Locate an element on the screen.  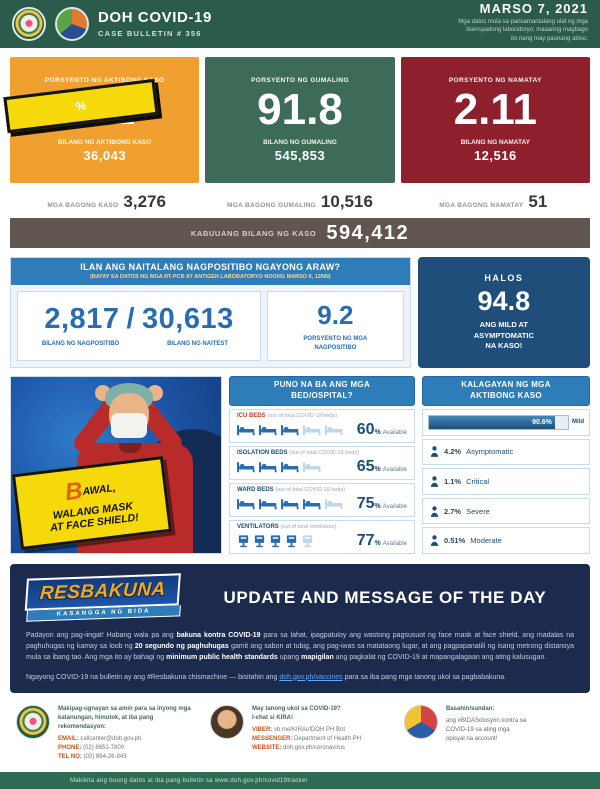
vaccine-info-link: doh.gov.ph/vaccines is located at coordinates (311, 677).